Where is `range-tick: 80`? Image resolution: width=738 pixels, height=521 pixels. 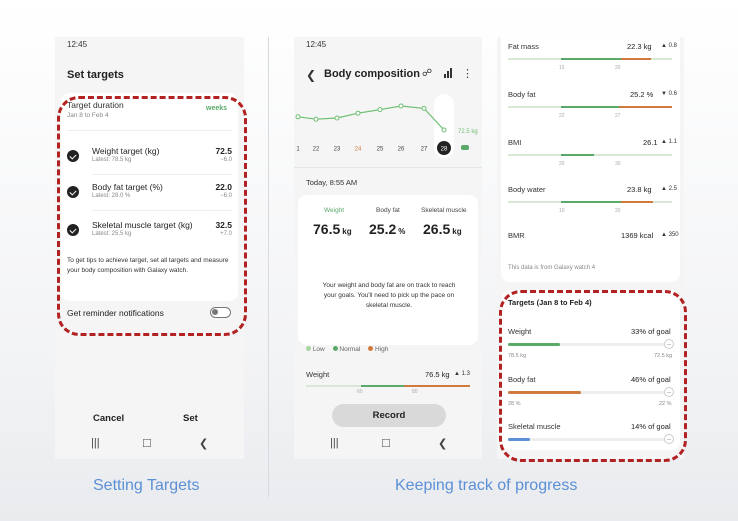
range-tick: 80 is located at coordinates (415, 392).